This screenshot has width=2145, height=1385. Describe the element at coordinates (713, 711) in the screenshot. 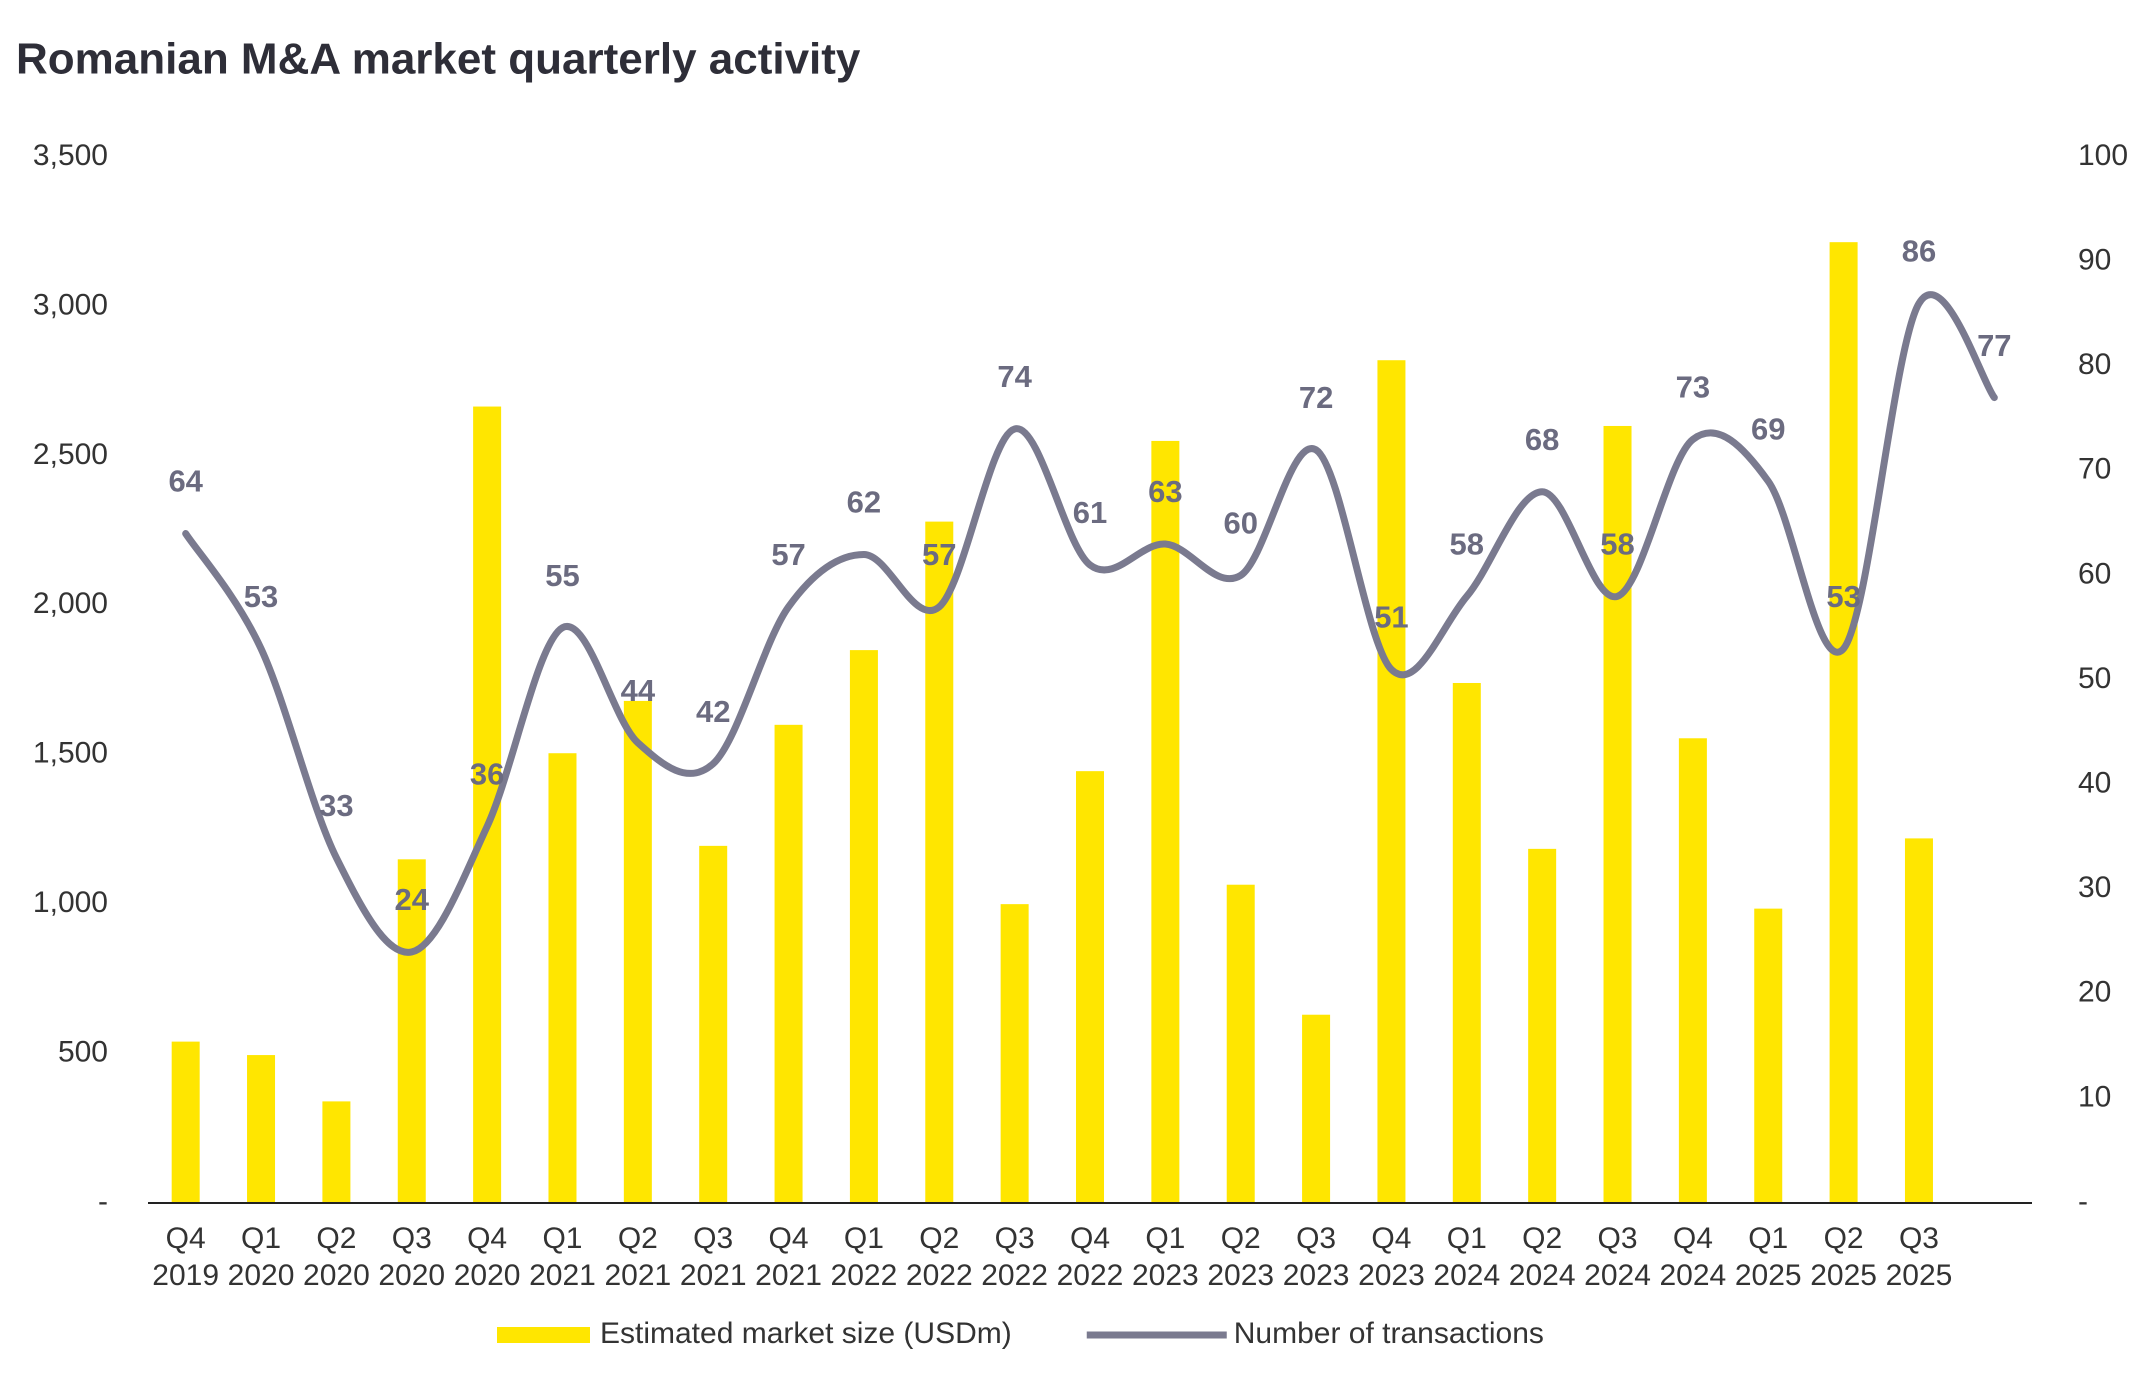

I see `data-label: 42` at that location.